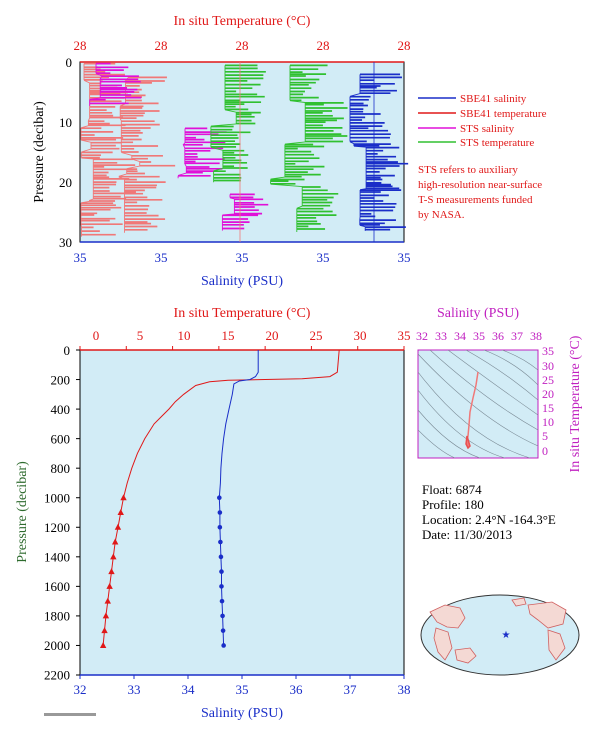 The image size is (601, 736). I want to click on main-temp-axis-label: In situ Temperature (°C), so click(242, 313).